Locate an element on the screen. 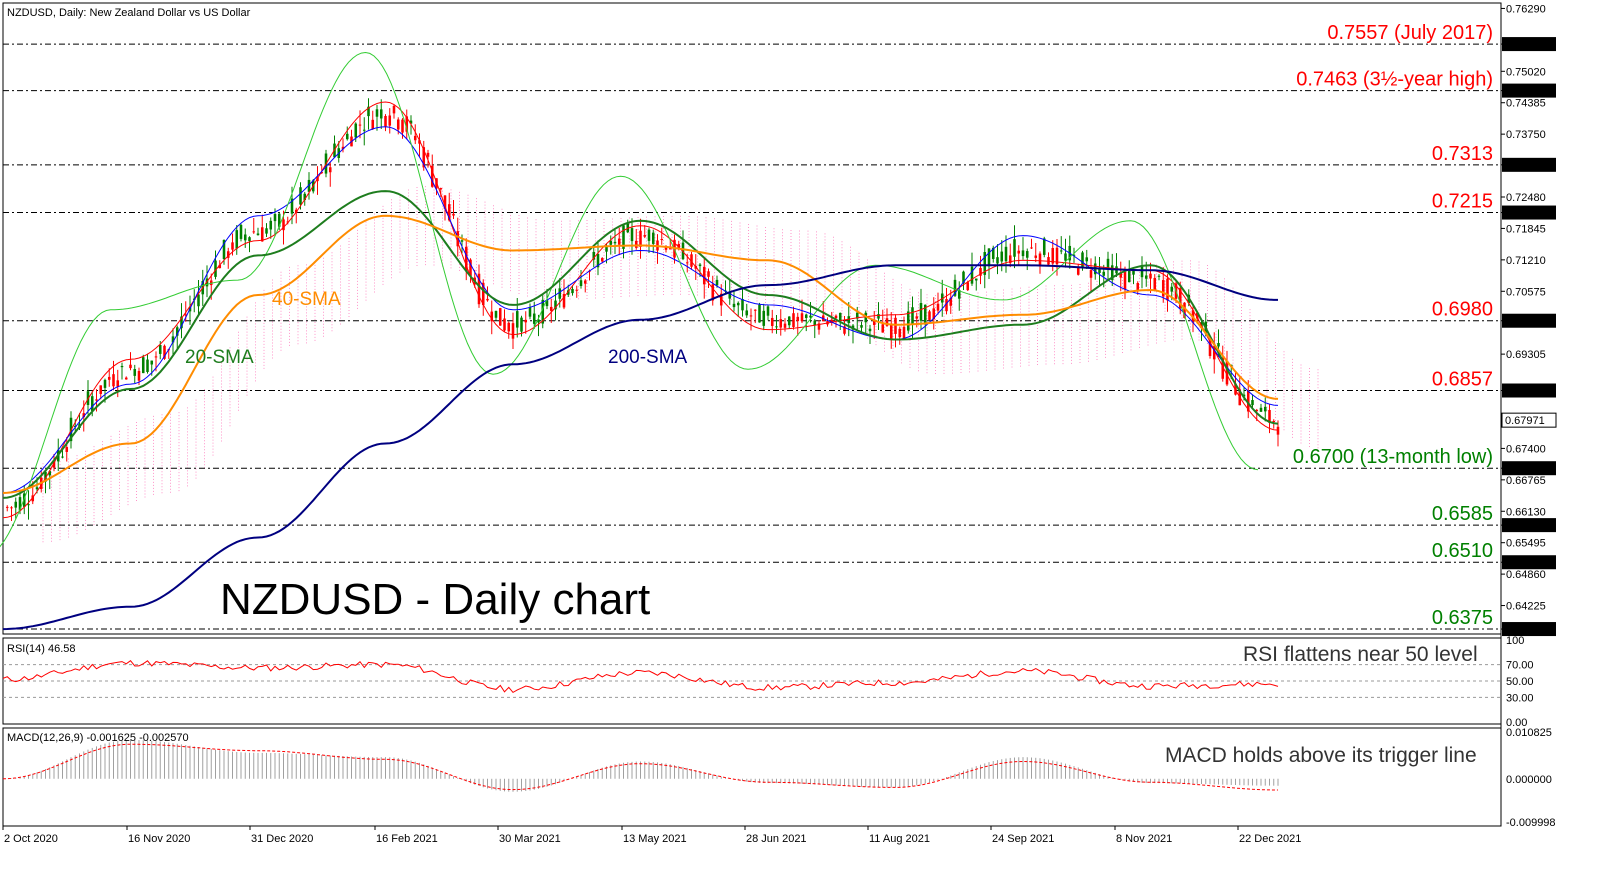  time-tick-label-9: 8 Nov 2021 is located at coordinates (1144, 839).